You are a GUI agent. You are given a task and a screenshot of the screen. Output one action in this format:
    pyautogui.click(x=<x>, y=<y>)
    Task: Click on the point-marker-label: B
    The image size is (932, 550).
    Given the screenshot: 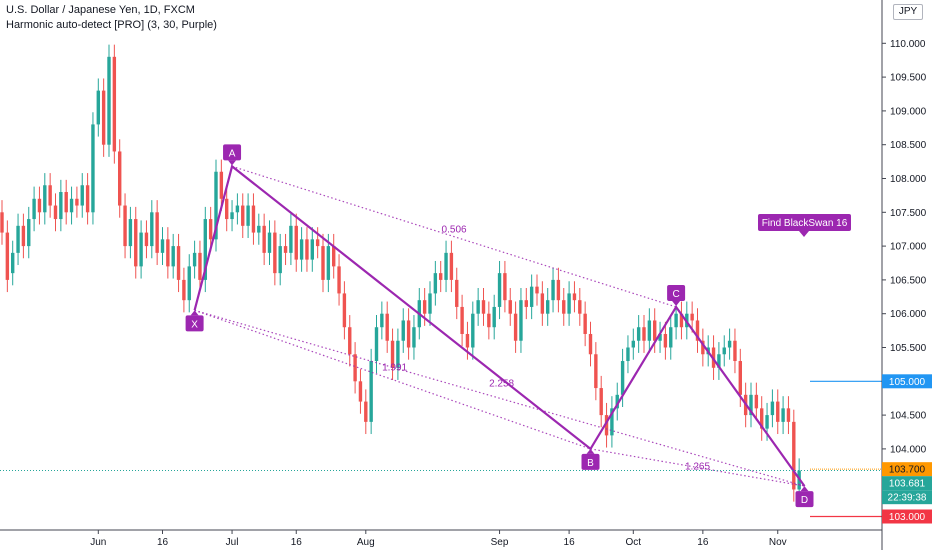 What is the action you would take?
    pyautogui.click(x=590, y=463)
    